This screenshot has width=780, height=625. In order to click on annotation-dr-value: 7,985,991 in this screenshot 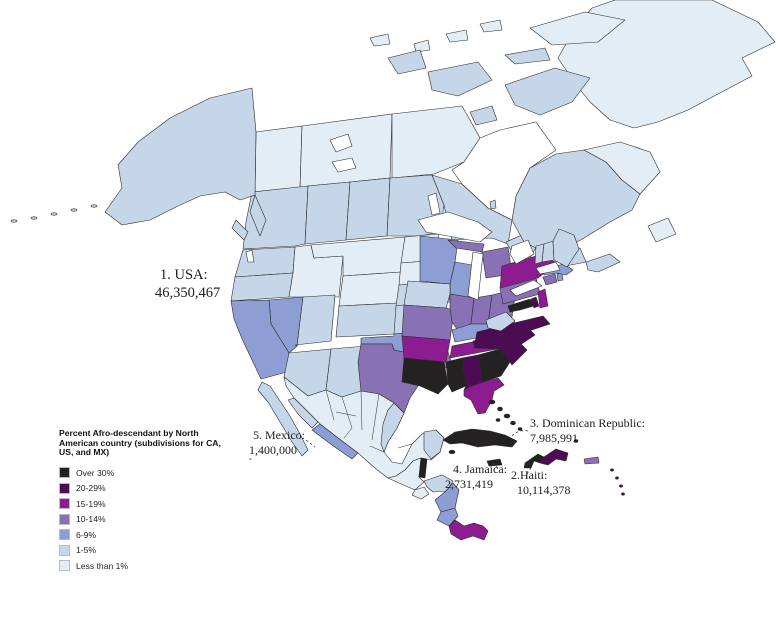, I will do `click(554, 437)`.